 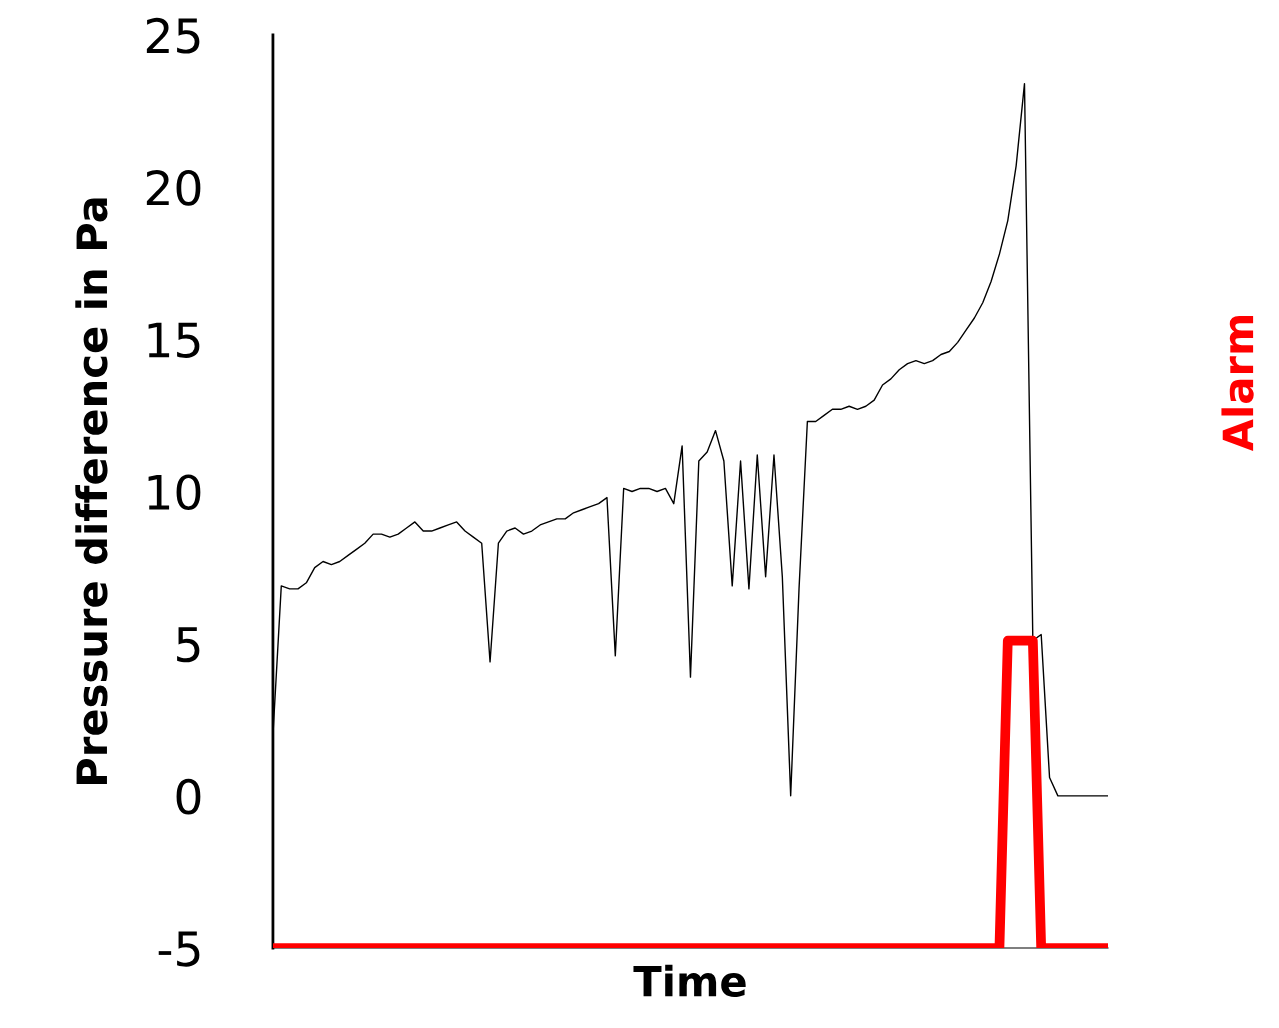 What do you see at coordinates (188, 796) in the screenshot?
I see `y-tick-label: 0` at bounding box center [188, 796].